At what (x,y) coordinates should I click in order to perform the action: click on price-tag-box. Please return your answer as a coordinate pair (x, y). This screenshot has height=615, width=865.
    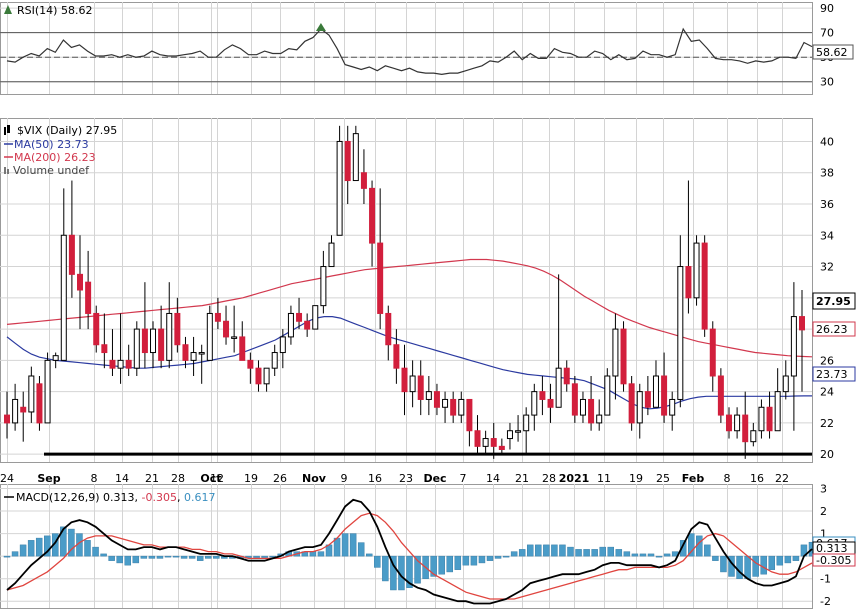
    Looking at the image, I should click on (834, 301).